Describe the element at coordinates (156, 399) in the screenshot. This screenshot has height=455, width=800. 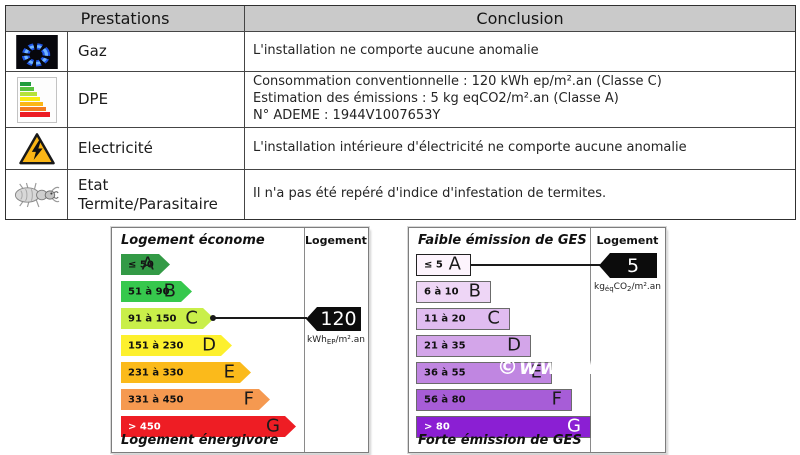
I see `energy-range-f: 331 à 450` at that location.